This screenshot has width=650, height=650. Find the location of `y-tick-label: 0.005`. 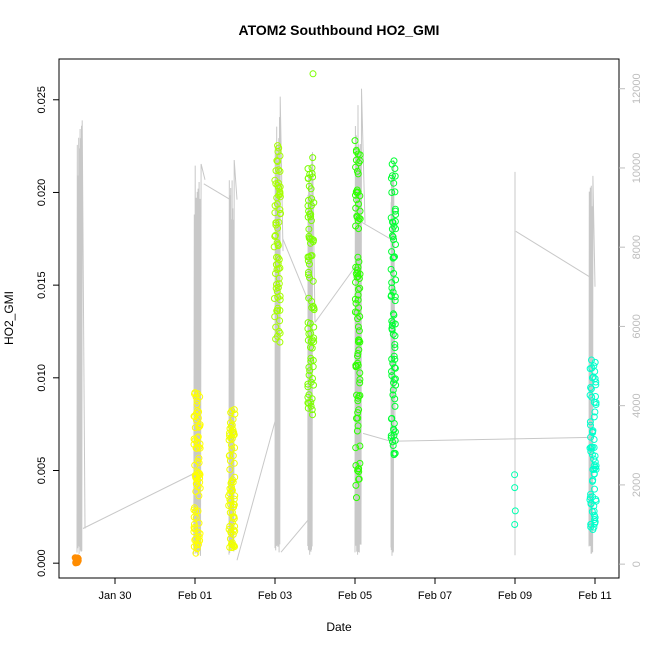

y-tick-label: 0.005 is located at coordinates (42, 471).